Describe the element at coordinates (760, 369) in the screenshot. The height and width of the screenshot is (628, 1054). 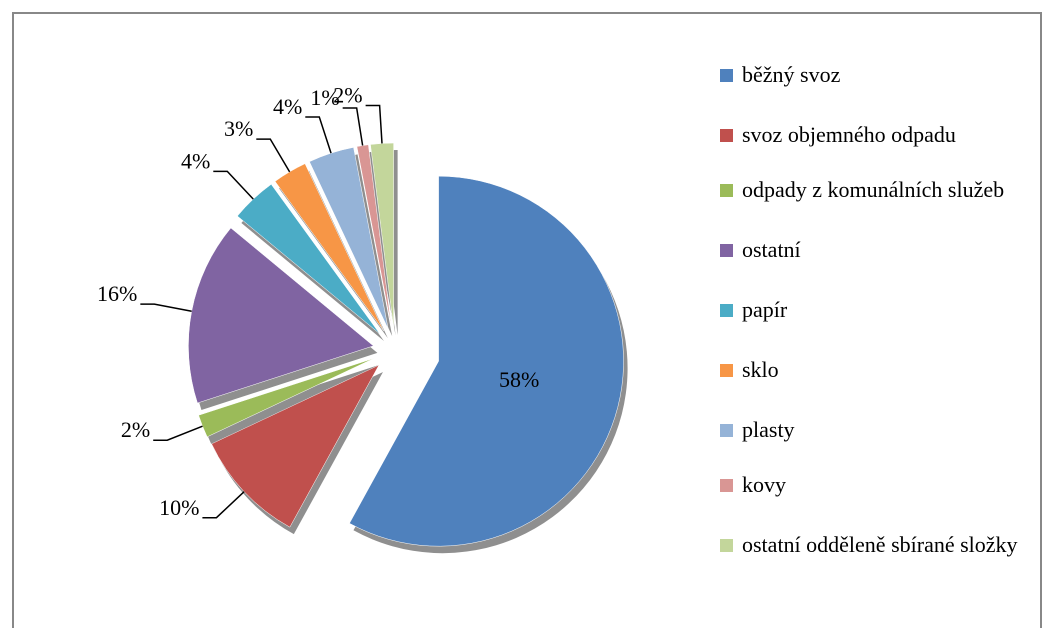
I see `legend-label: sklo` at that location.